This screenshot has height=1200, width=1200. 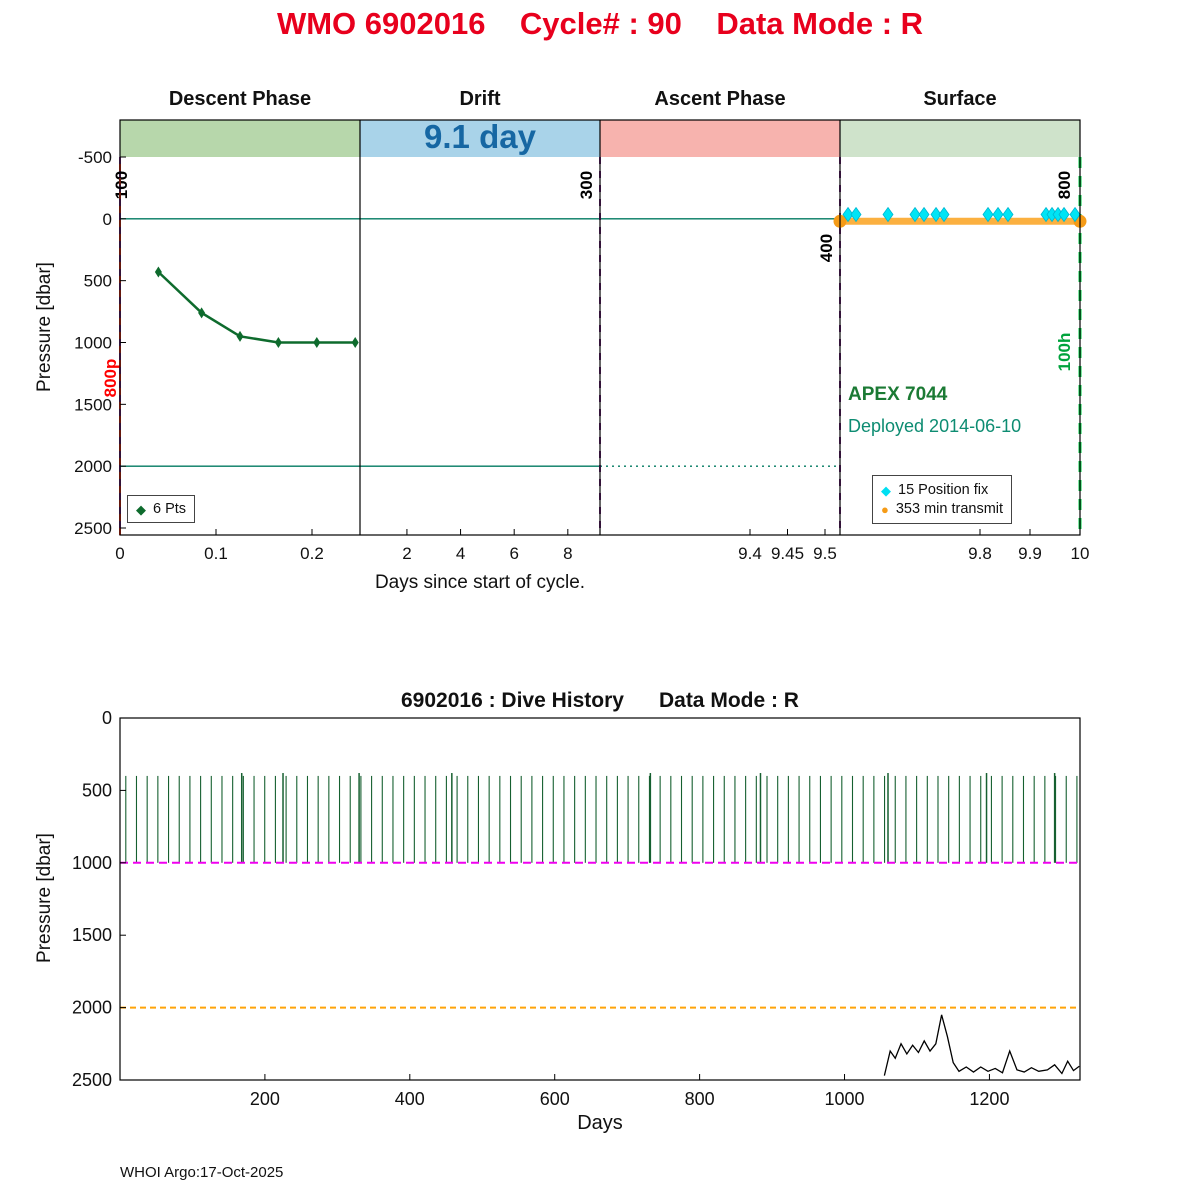 I want to click on x-tick-label: 800, so click(x=700, y=1099).